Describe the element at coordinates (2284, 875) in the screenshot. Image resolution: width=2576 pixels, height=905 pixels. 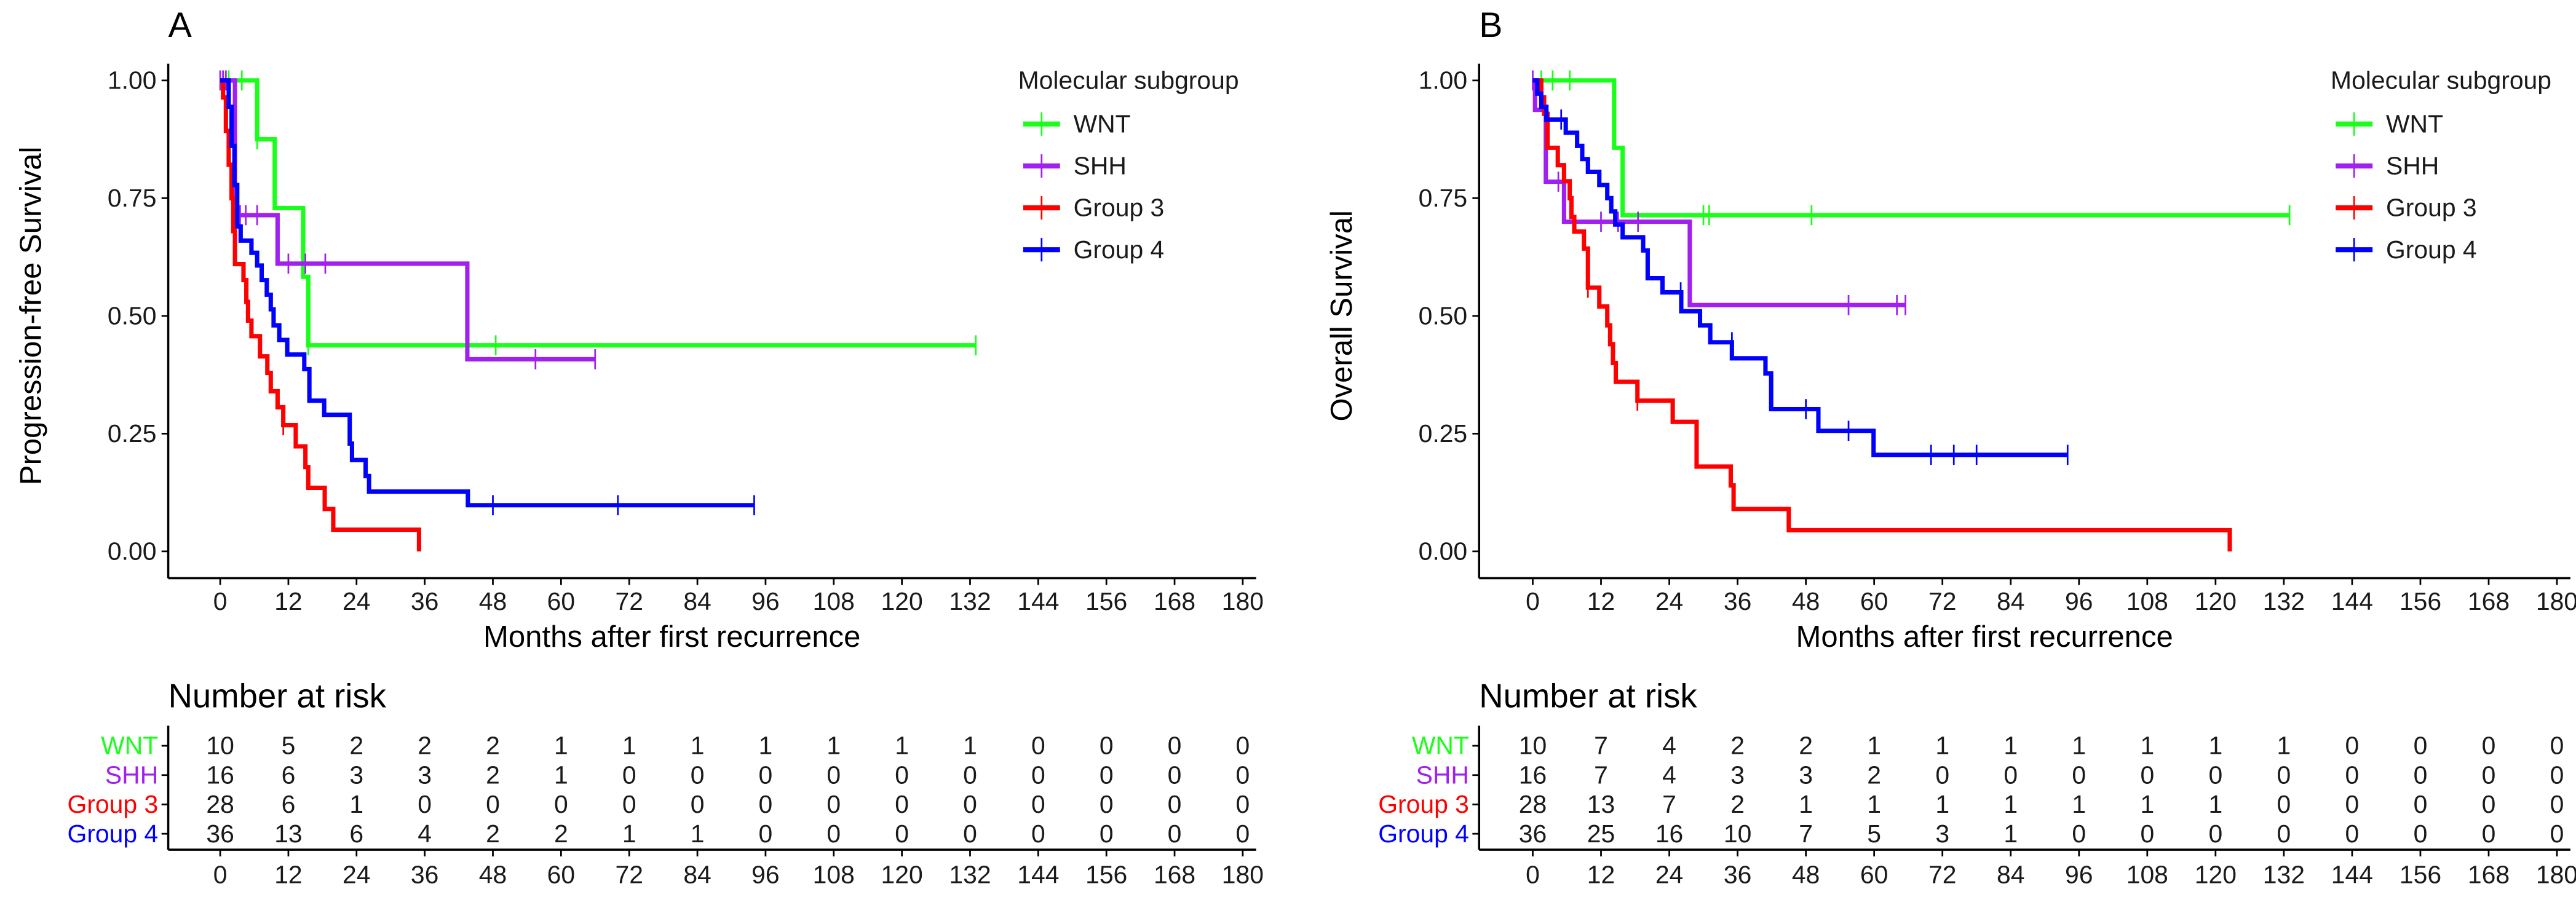
I see `risk-x-tick-label: 132` at that location.